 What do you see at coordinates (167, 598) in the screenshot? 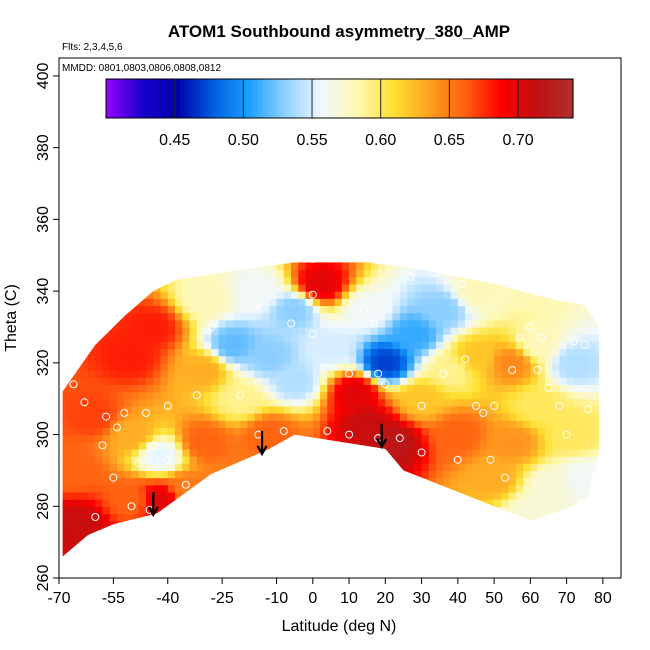
I see `x-tick-label: -40` at bounding box center [167, 598].